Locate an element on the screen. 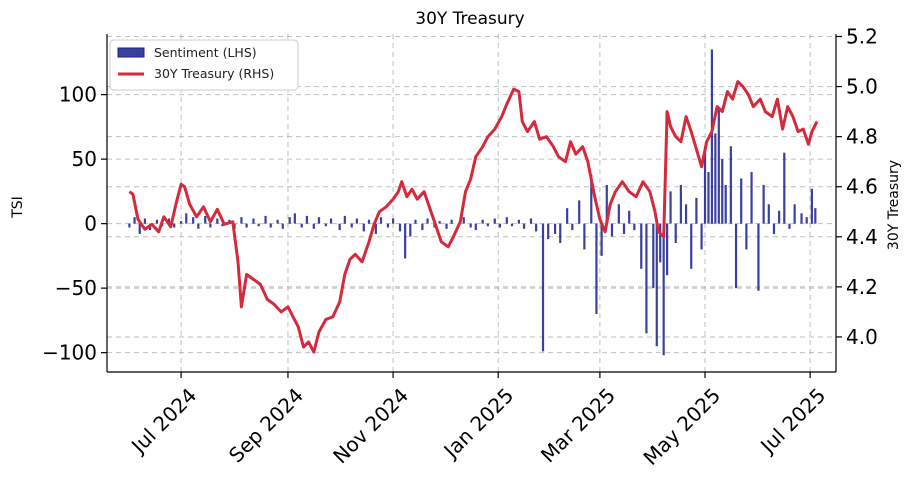  legend: Sentiment (LHS) 30Y Treasury (RHS) is located at coordinates (204, 65).